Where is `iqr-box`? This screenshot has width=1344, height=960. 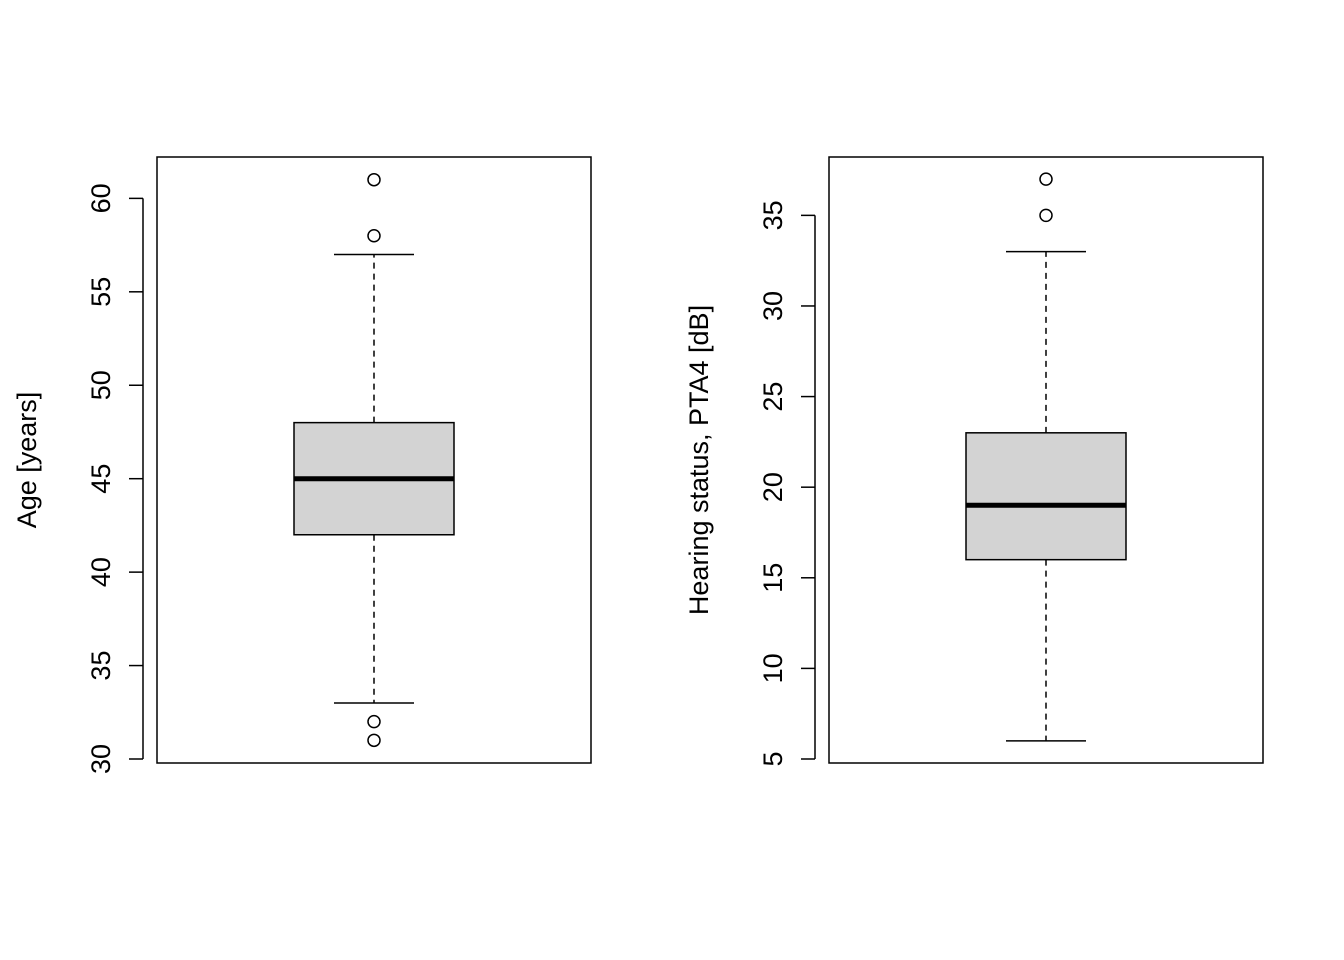 iqr-box is located at coordinates (1046, 496).